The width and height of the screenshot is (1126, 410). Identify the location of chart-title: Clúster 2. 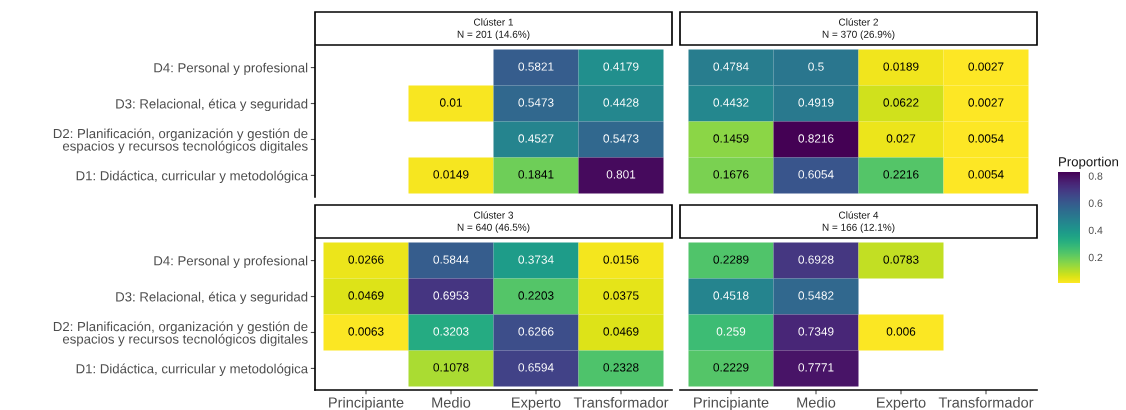
(859, 22).